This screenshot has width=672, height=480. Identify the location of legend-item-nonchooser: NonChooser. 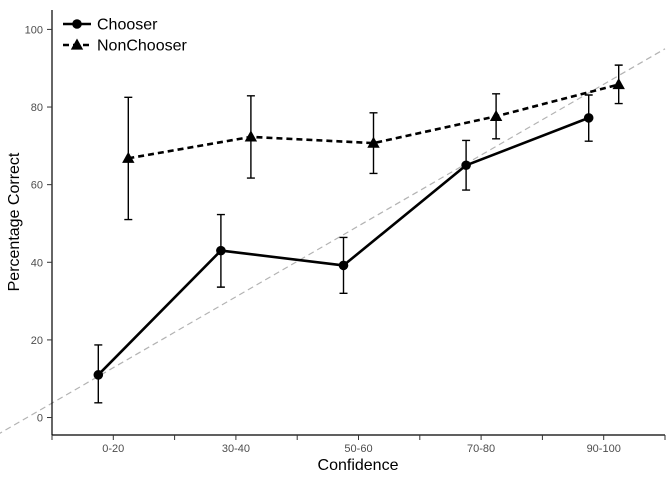
(125, 46).